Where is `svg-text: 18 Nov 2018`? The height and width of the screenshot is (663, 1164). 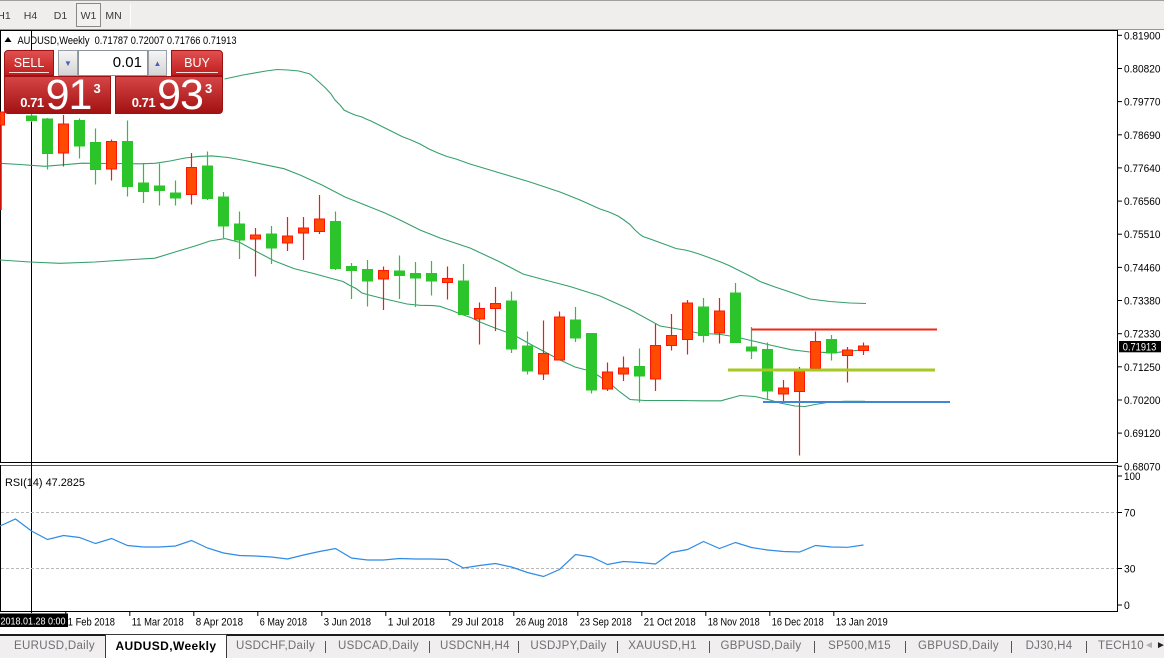 svg-text: 18 Nov 2018 is located at coordinates (734, 623).